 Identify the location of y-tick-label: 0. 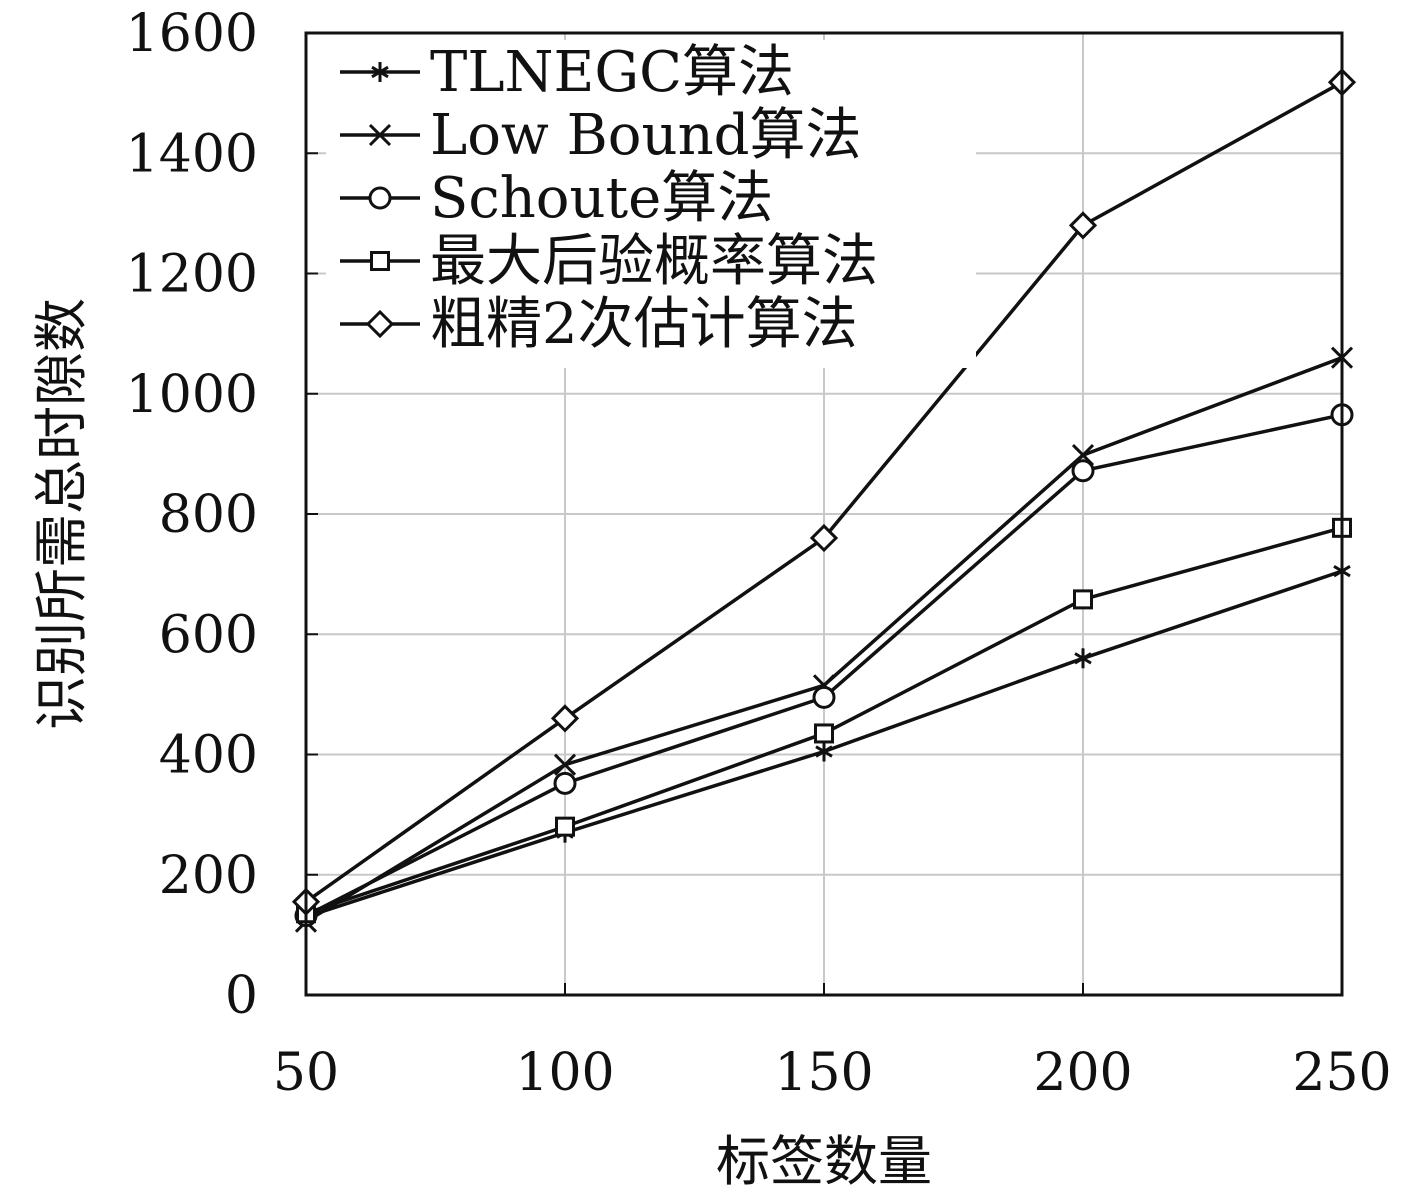
(241, 996).